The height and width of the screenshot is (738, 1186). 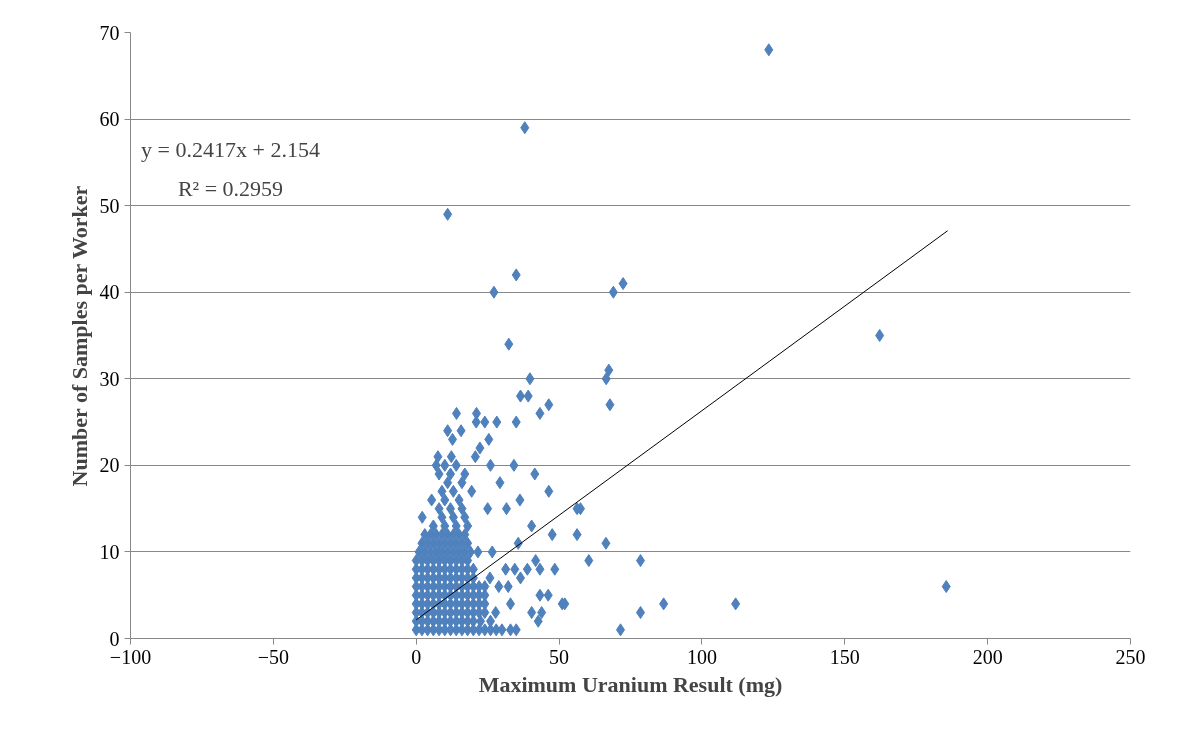 I want to click on x-tick-label: 50, so click(x=559, y=656).